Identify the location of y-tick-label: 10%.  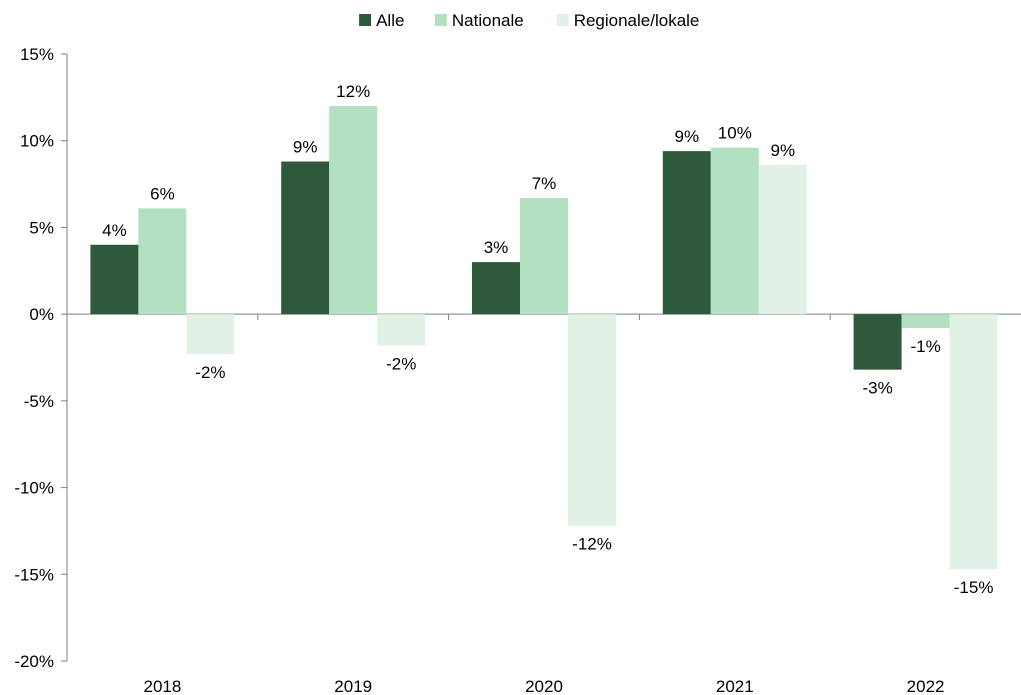
(37, 141).